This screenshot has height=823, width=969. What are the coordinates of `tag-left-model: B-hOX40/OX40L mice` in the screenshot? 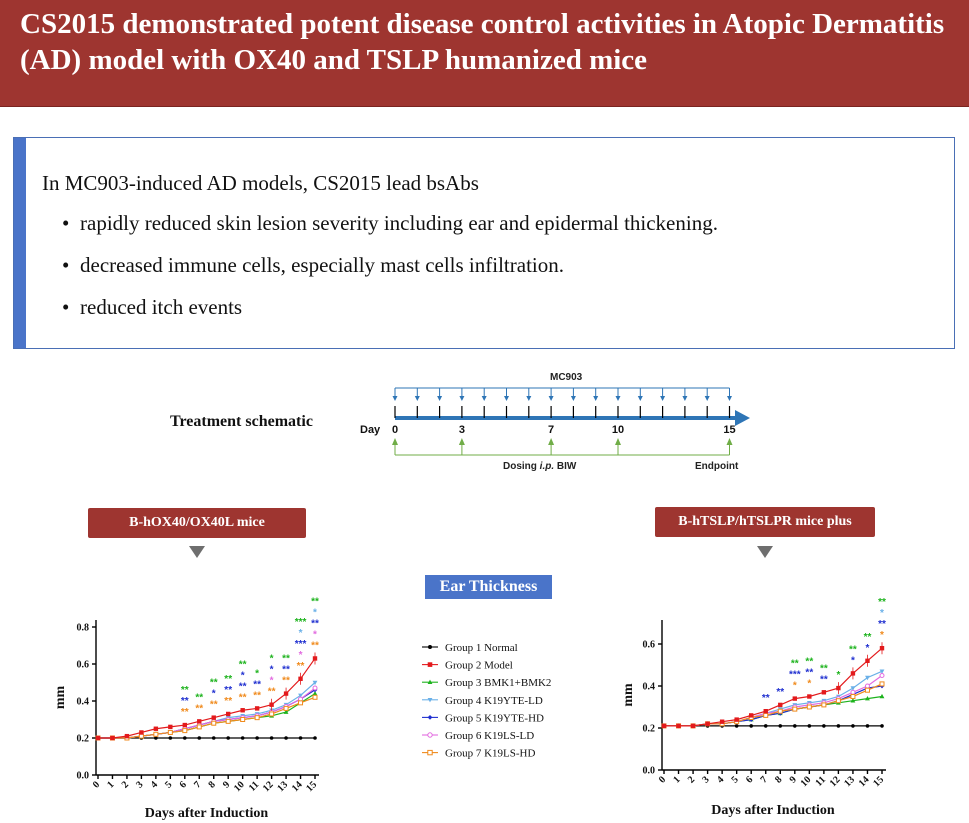 It's located at (197, 523).